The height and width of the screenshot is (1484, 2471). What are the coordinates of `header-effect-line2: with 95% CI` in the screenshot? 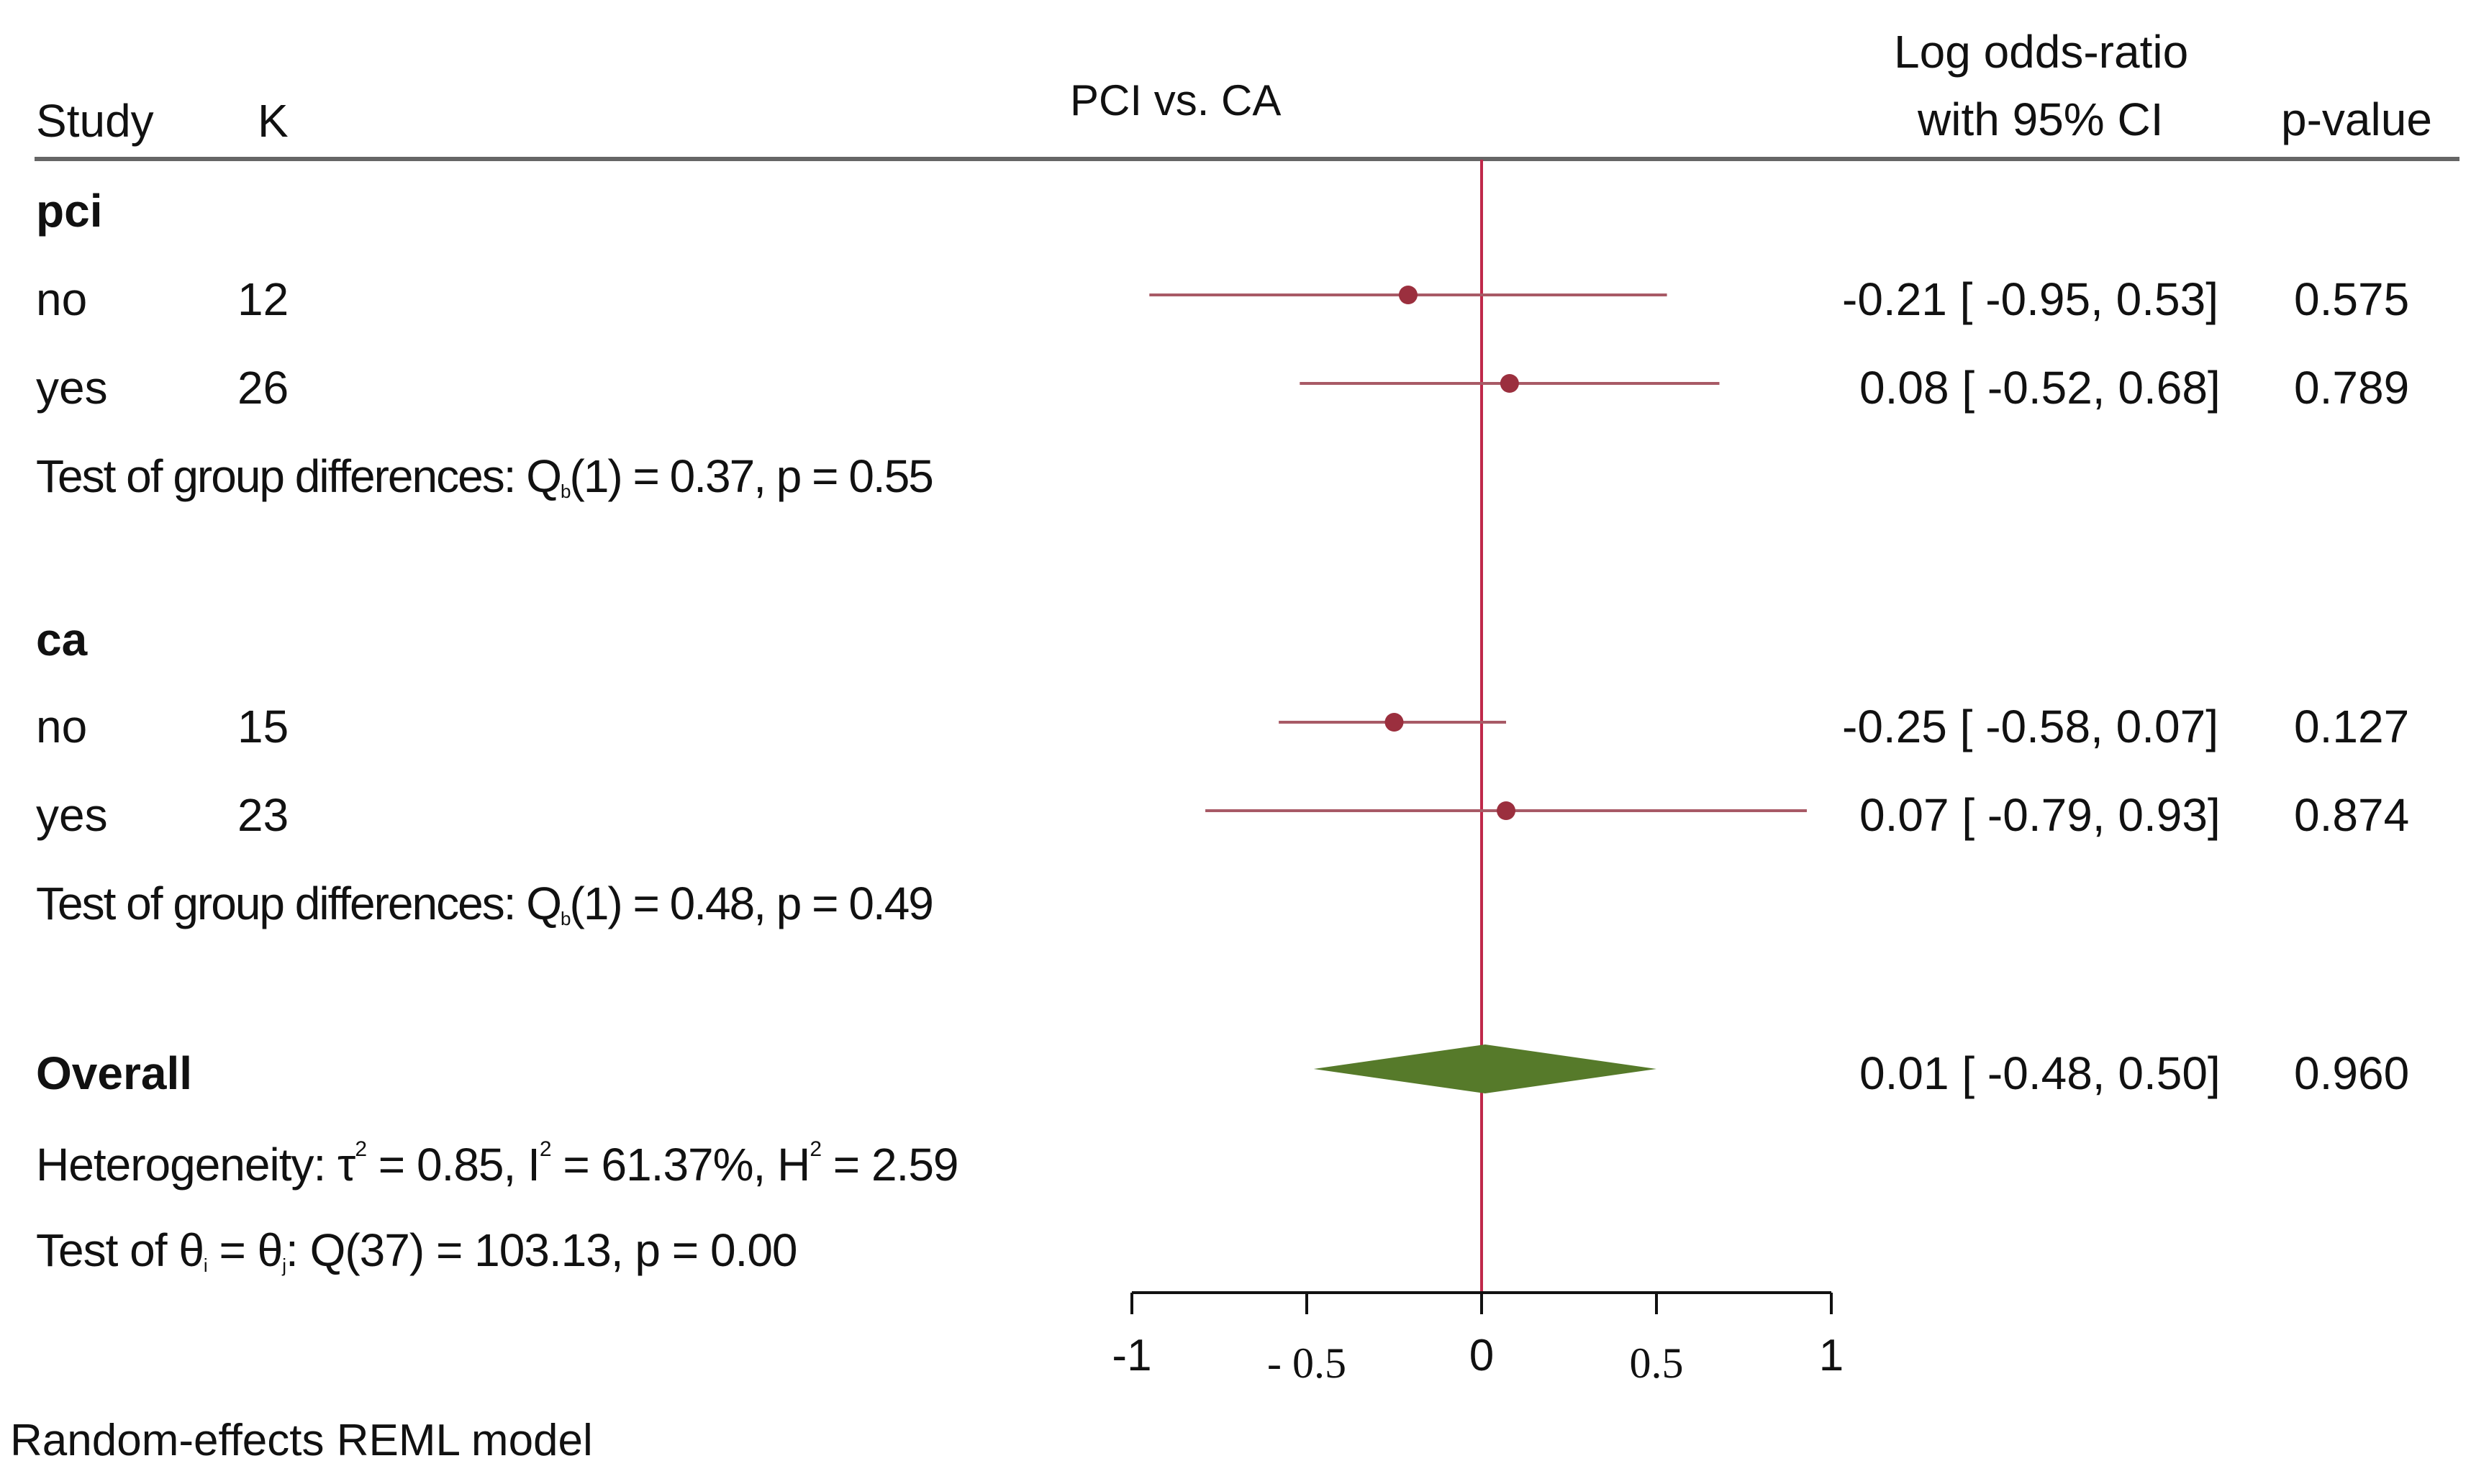 It's located at (2041, 120).